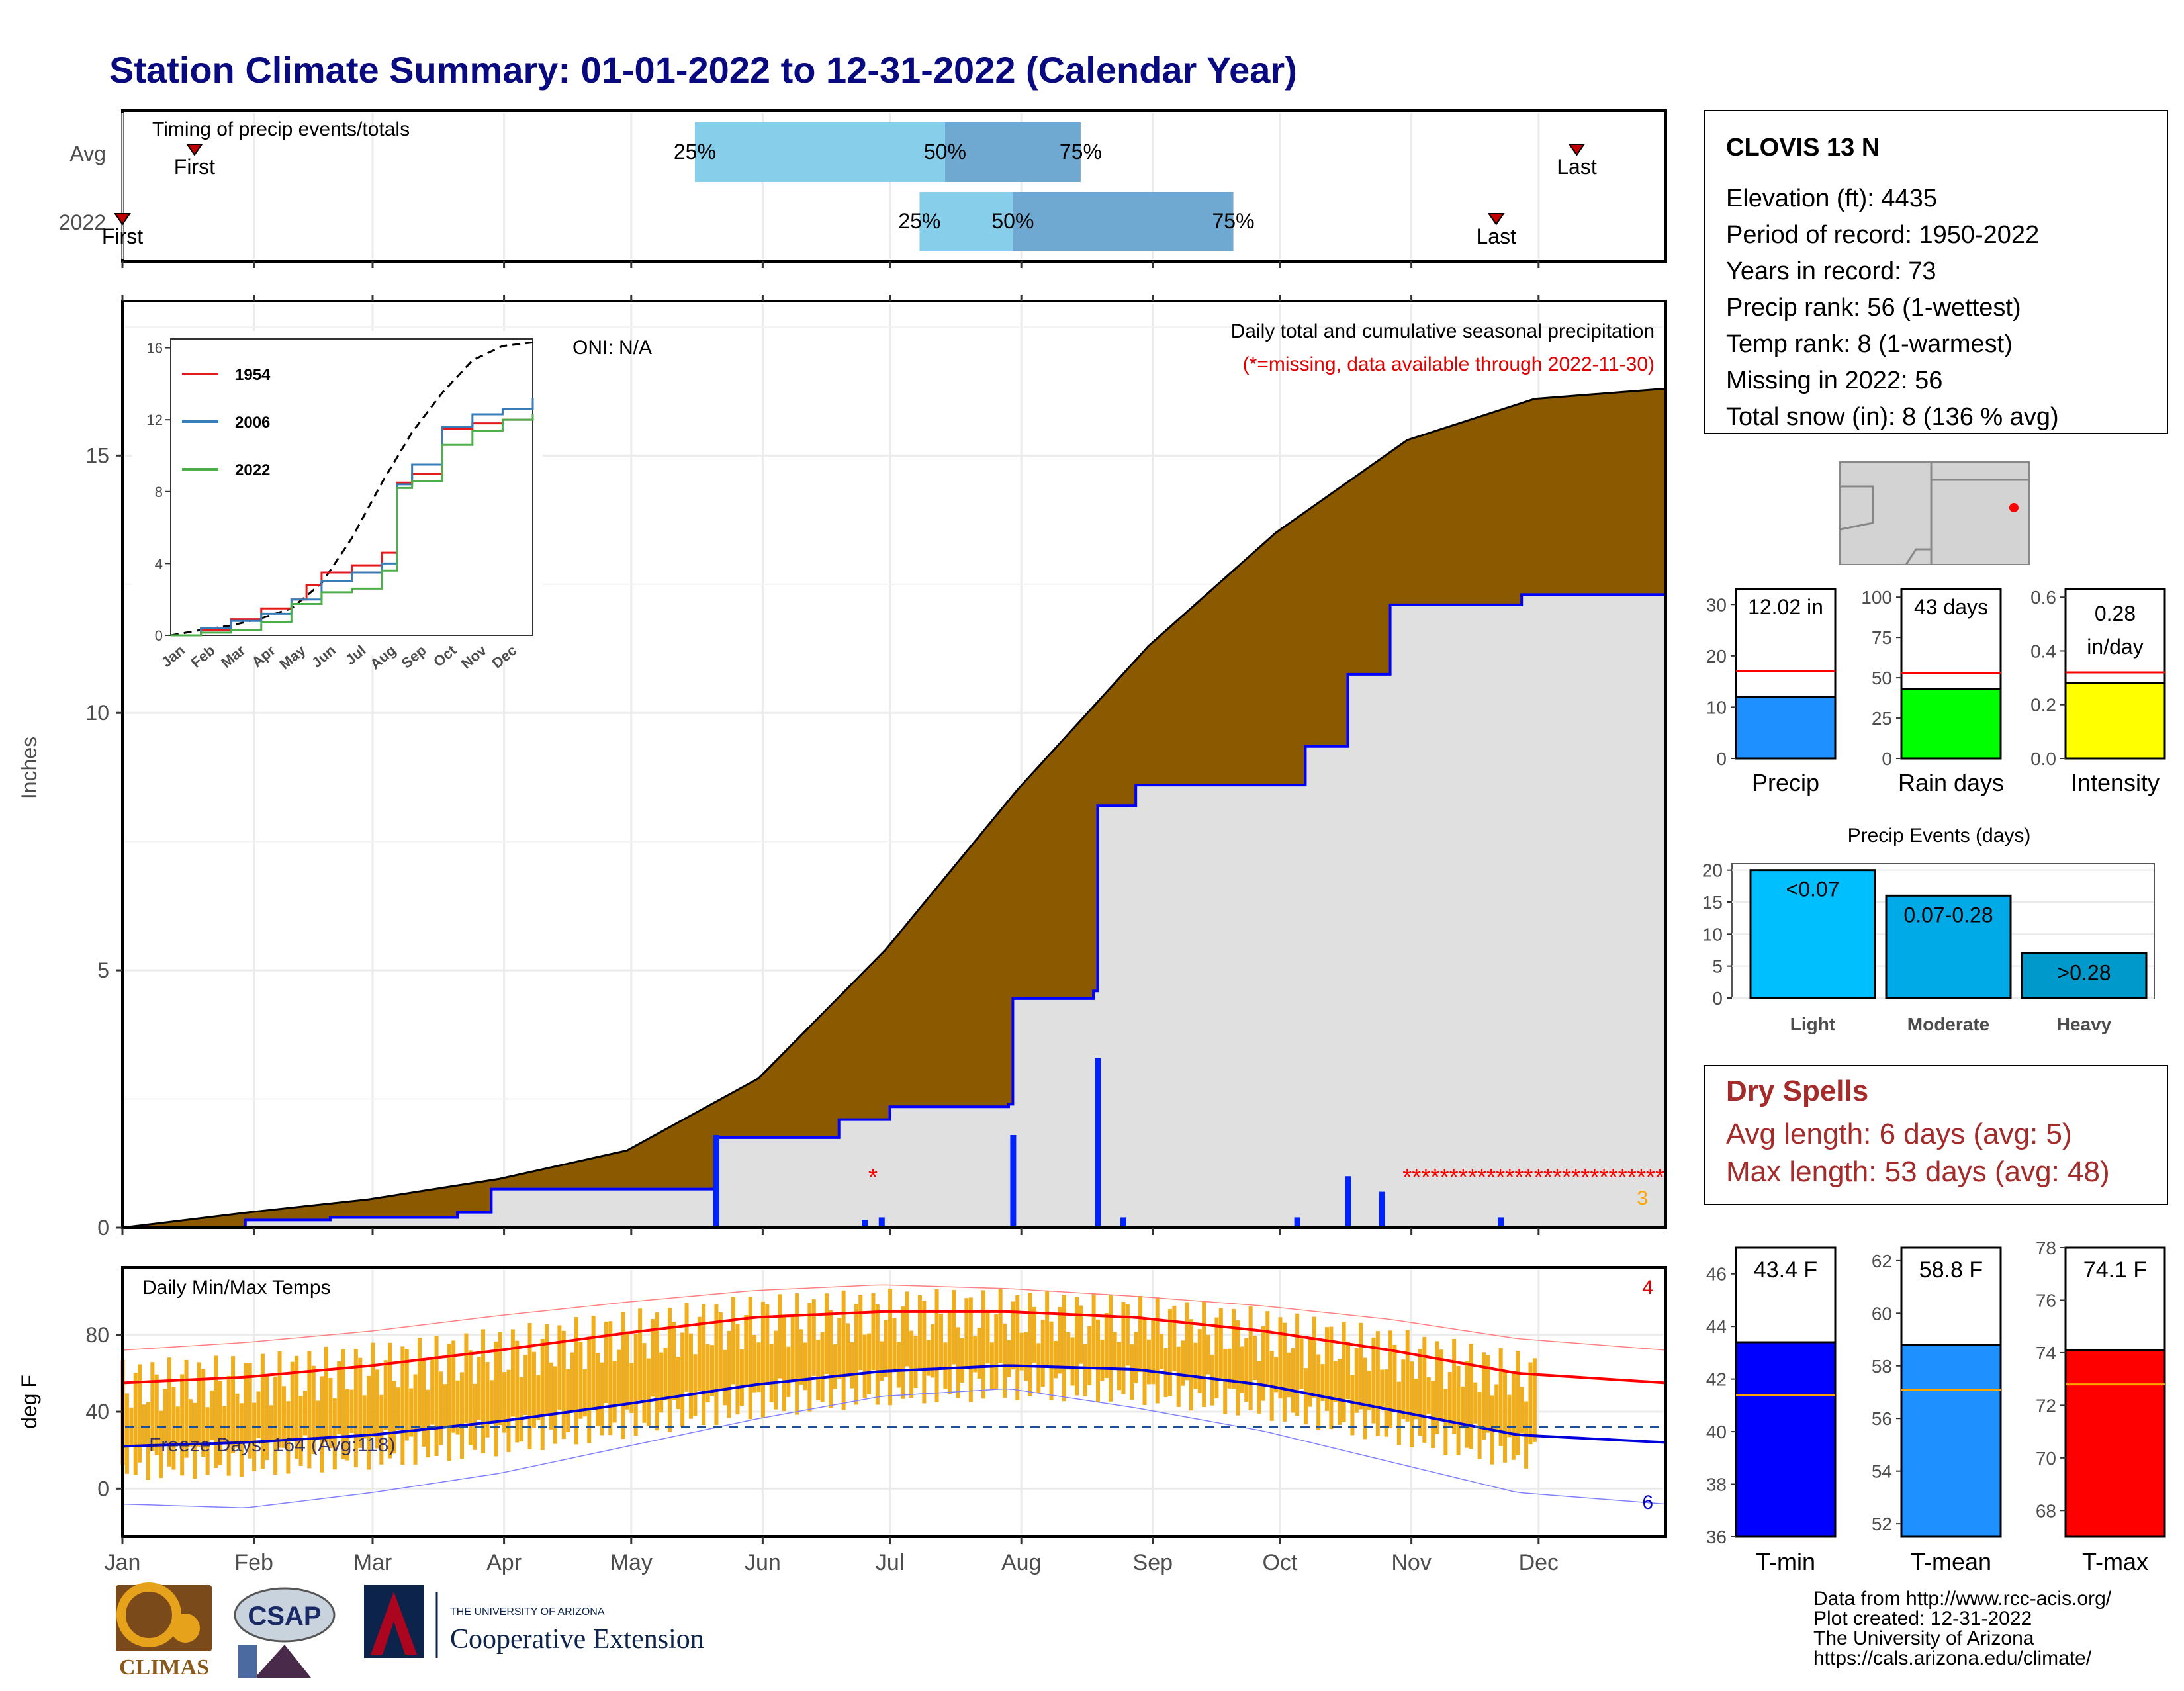  What do you see at coordinates (1934, 513) in the screenshot?
I see `map-bg` at bounding box center [1934, 513].